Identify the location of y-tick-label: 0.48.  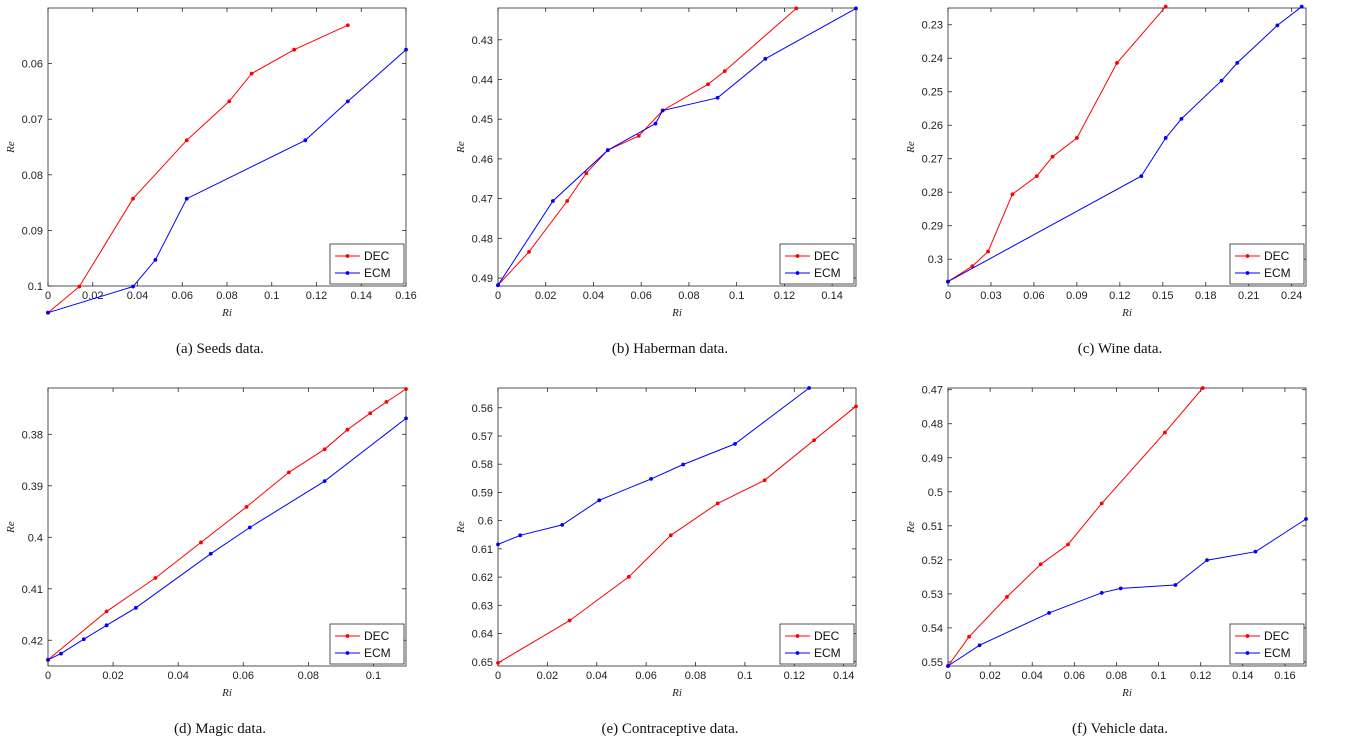
(932, 425).